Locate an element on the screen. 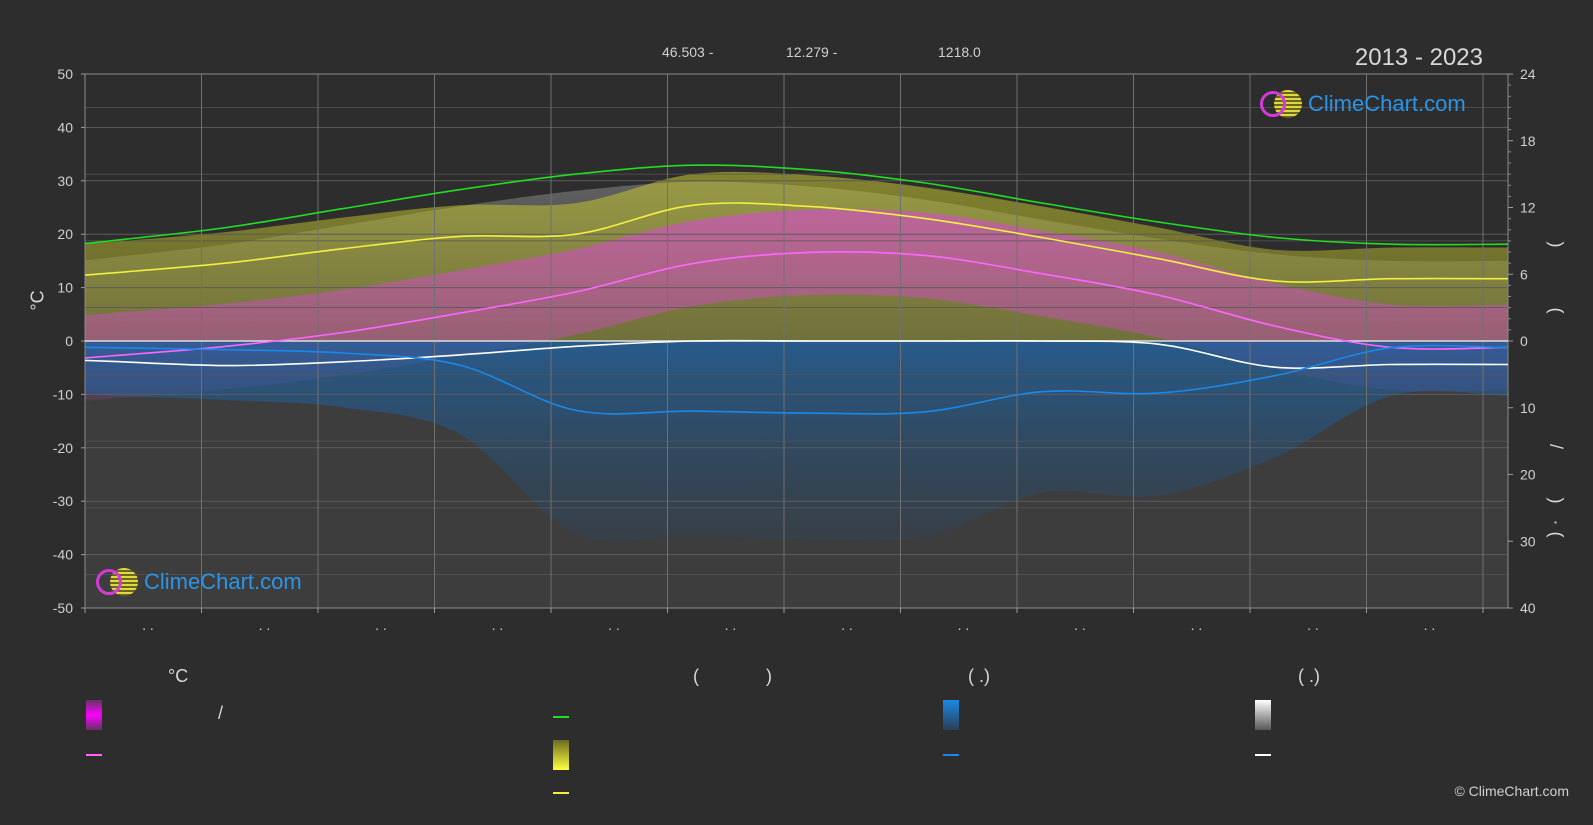 The height and width of the screenshot is (825, 1593). left-tick-label: -30 is located at coordinates (63, 501).